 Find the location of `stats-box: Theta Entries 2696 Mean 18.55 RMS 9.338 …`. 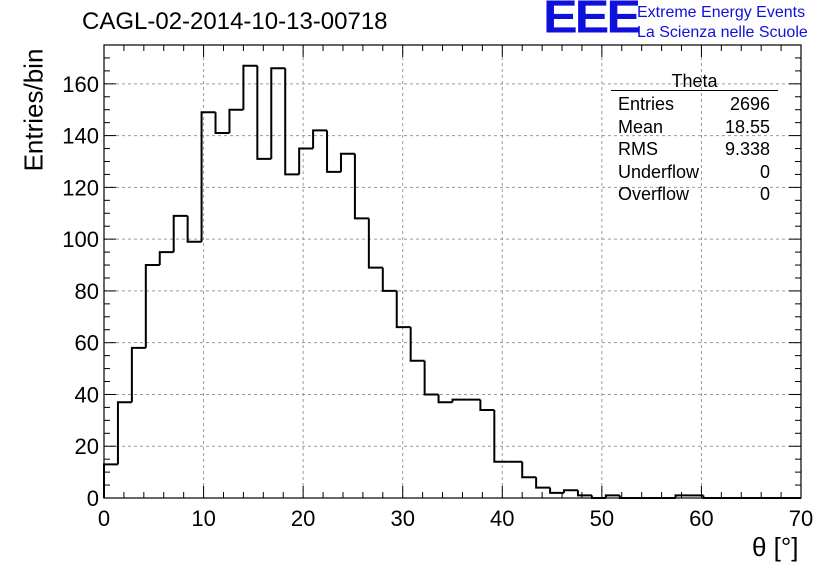

stats-box: Theta Entries 2696 Mean 18.55 RMS 9.338 … is located at coordinates (694, 139).